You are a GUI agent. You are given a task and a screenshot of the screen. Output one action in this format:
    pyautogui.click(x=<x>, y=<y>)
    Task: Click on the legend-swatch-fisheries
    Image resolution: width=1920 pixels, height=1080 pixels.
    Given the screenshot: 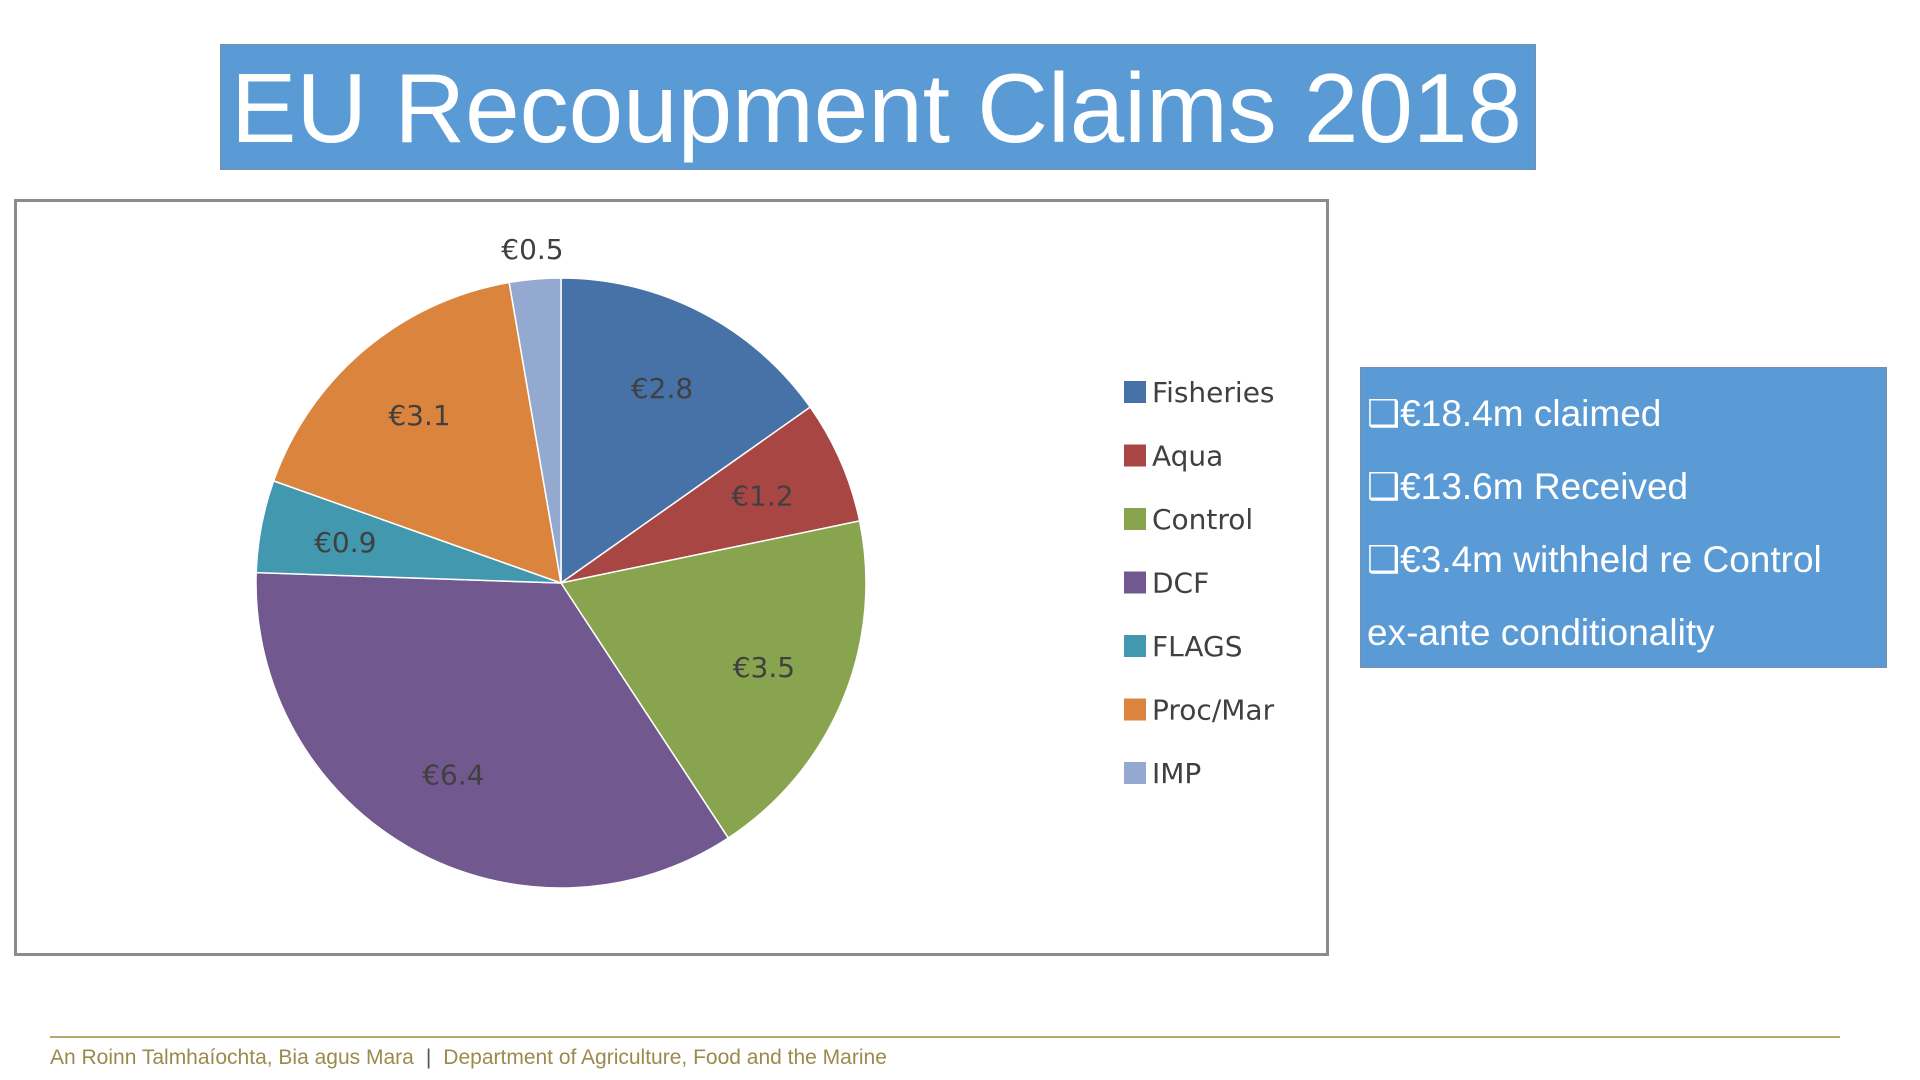 What is the action you would take?
    pyautogui.click(x=1135, y=392)
    